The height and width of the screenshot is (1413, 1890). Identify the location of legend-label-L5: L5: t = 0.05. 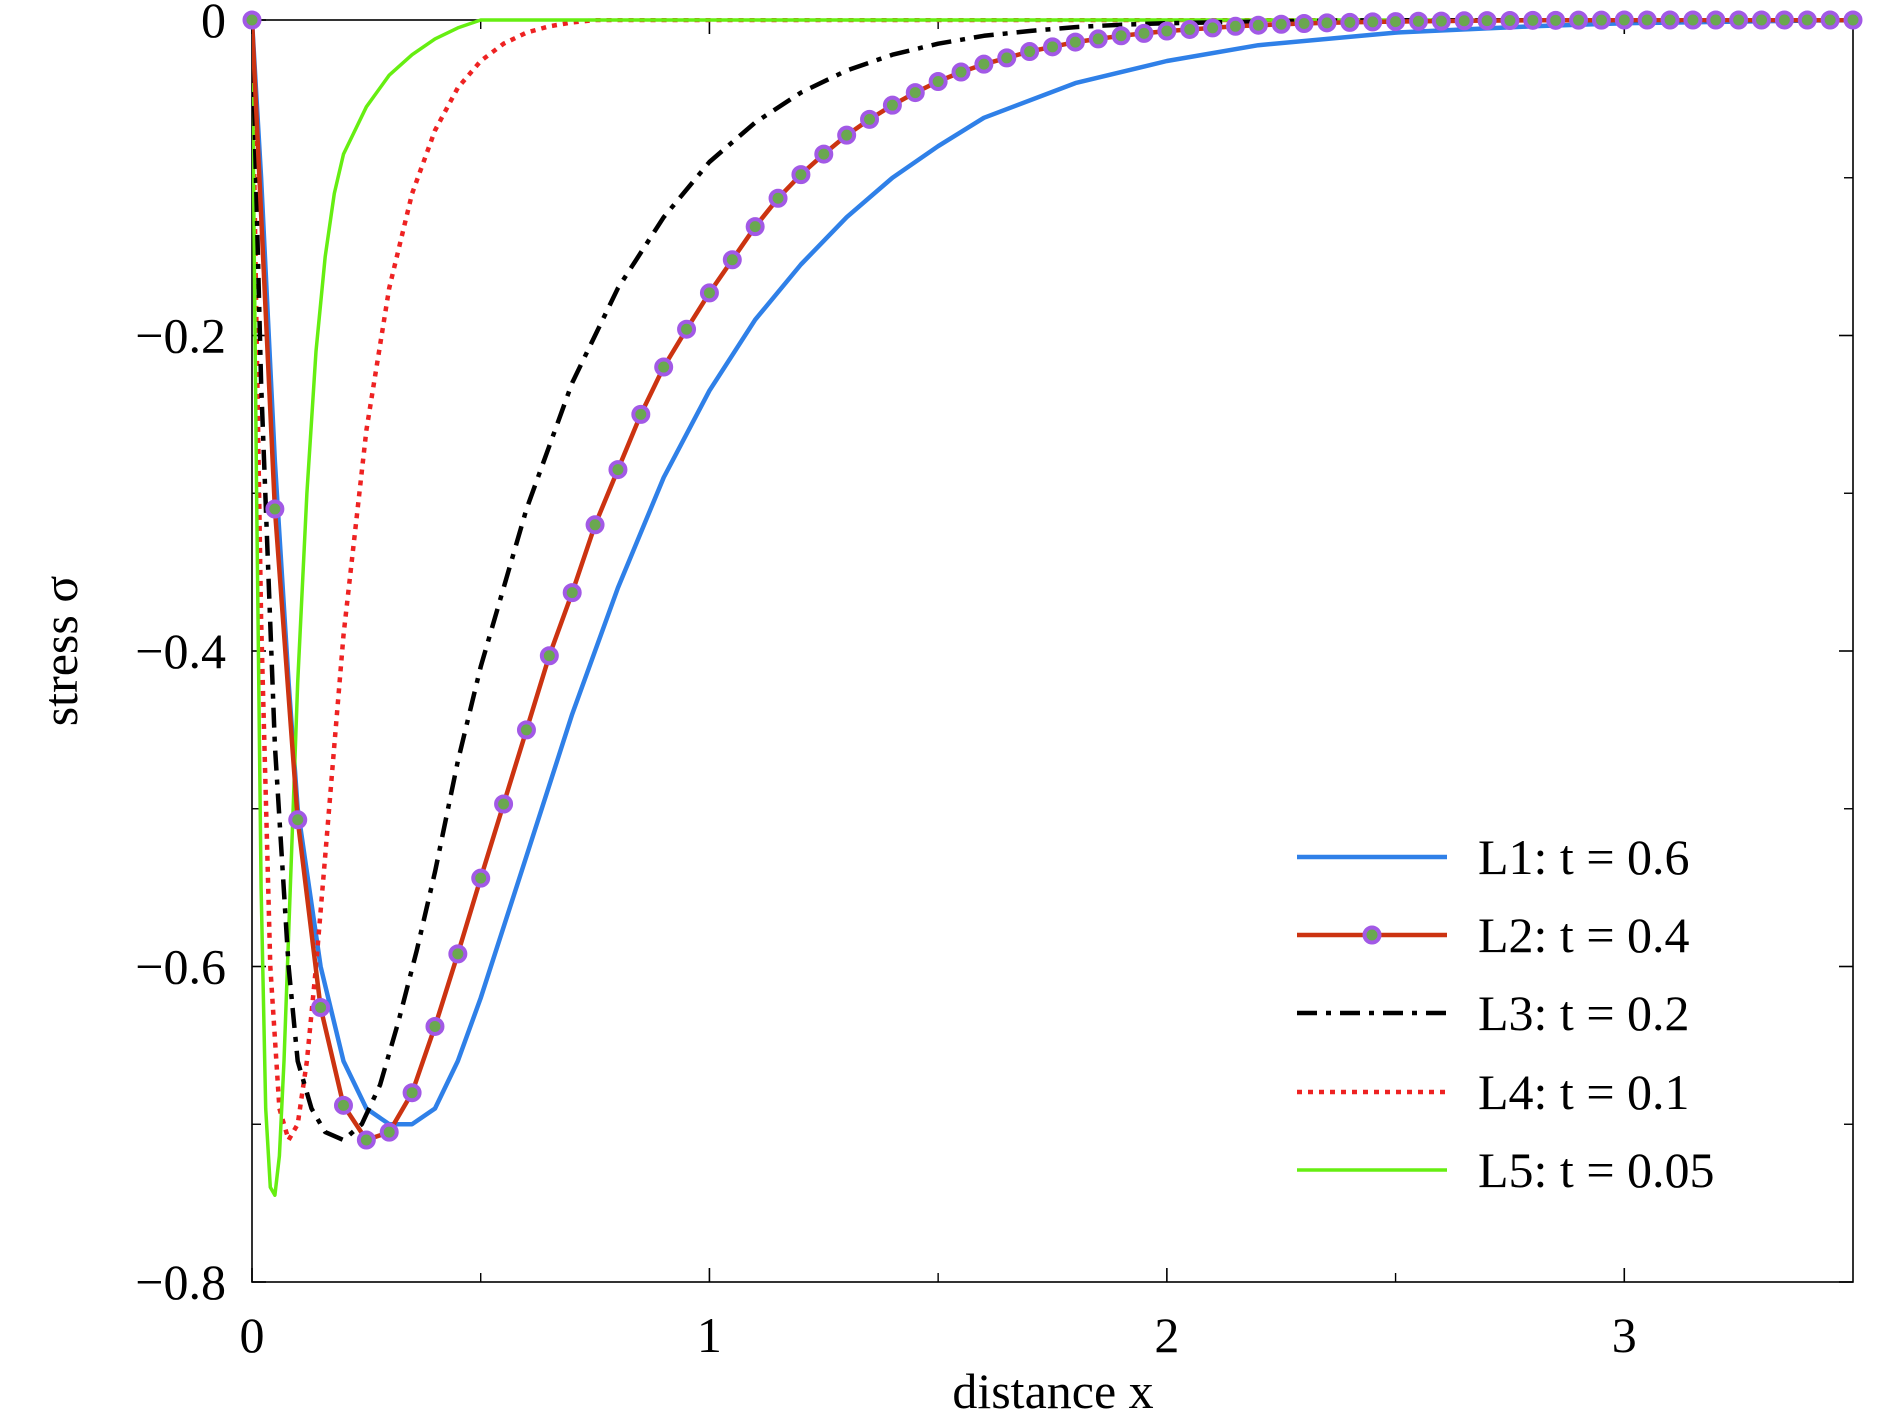
(1596, 1170).